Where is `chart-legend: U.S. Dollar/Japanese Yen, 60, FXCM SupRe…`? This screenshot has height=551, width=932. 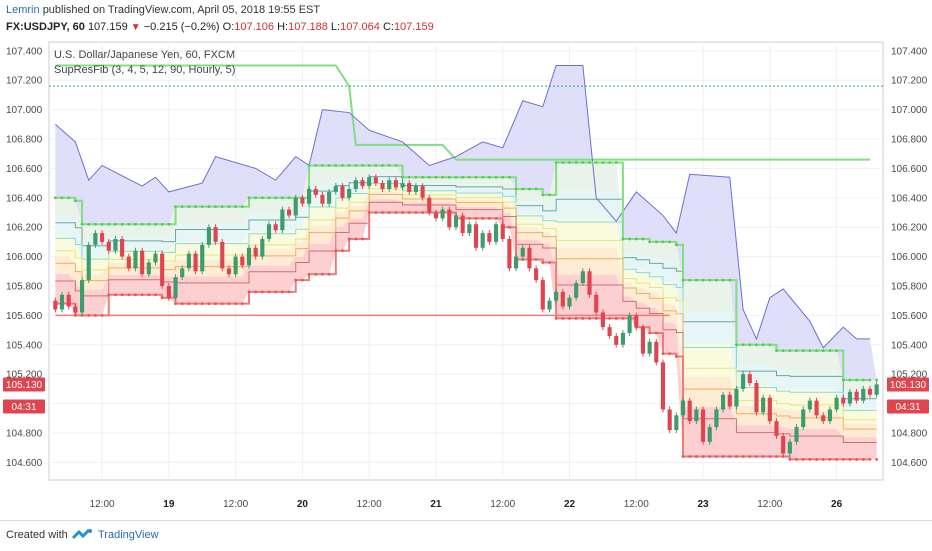
chart-legend: U.S. Dollar/Japanese Yen, 60, FXCM SupRe… is located at coordinates (144, 63).